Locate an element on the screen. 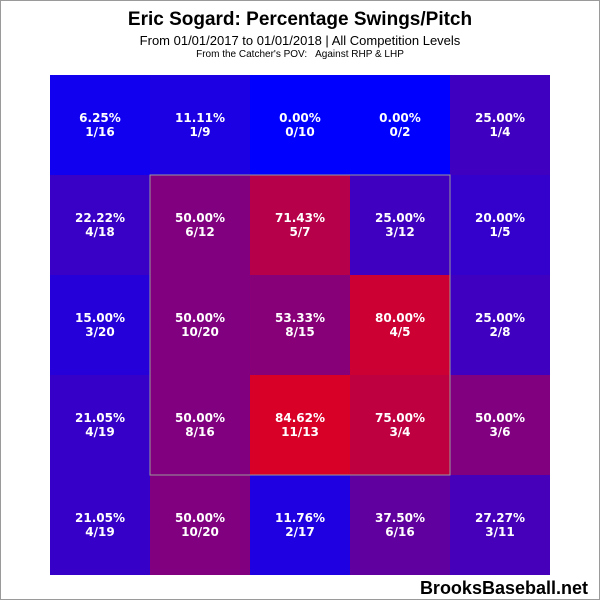  cell-percent-label: 27.27% is located at coordinates (500, 518).